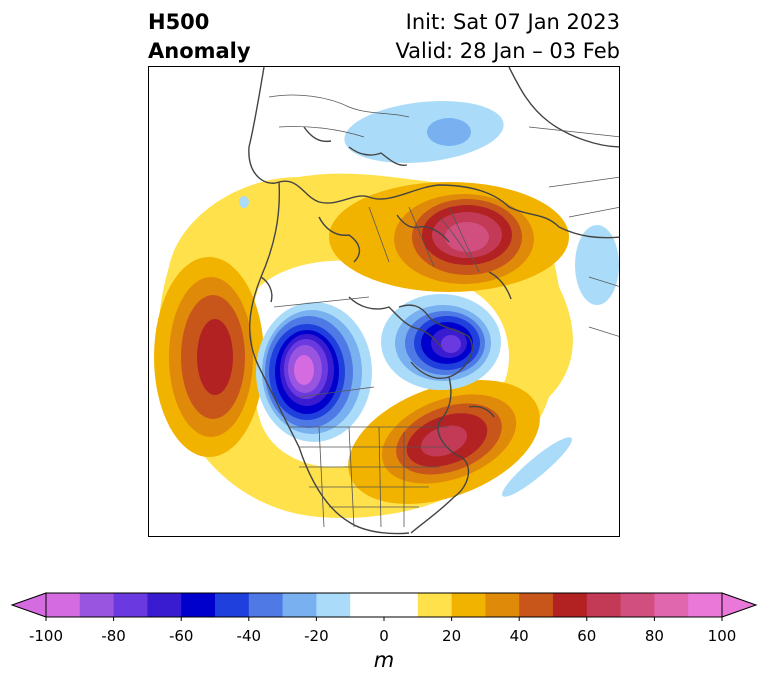 The image size is (768, 686). I want to click on colorbar-tick-label: 0, so click(384, 636).